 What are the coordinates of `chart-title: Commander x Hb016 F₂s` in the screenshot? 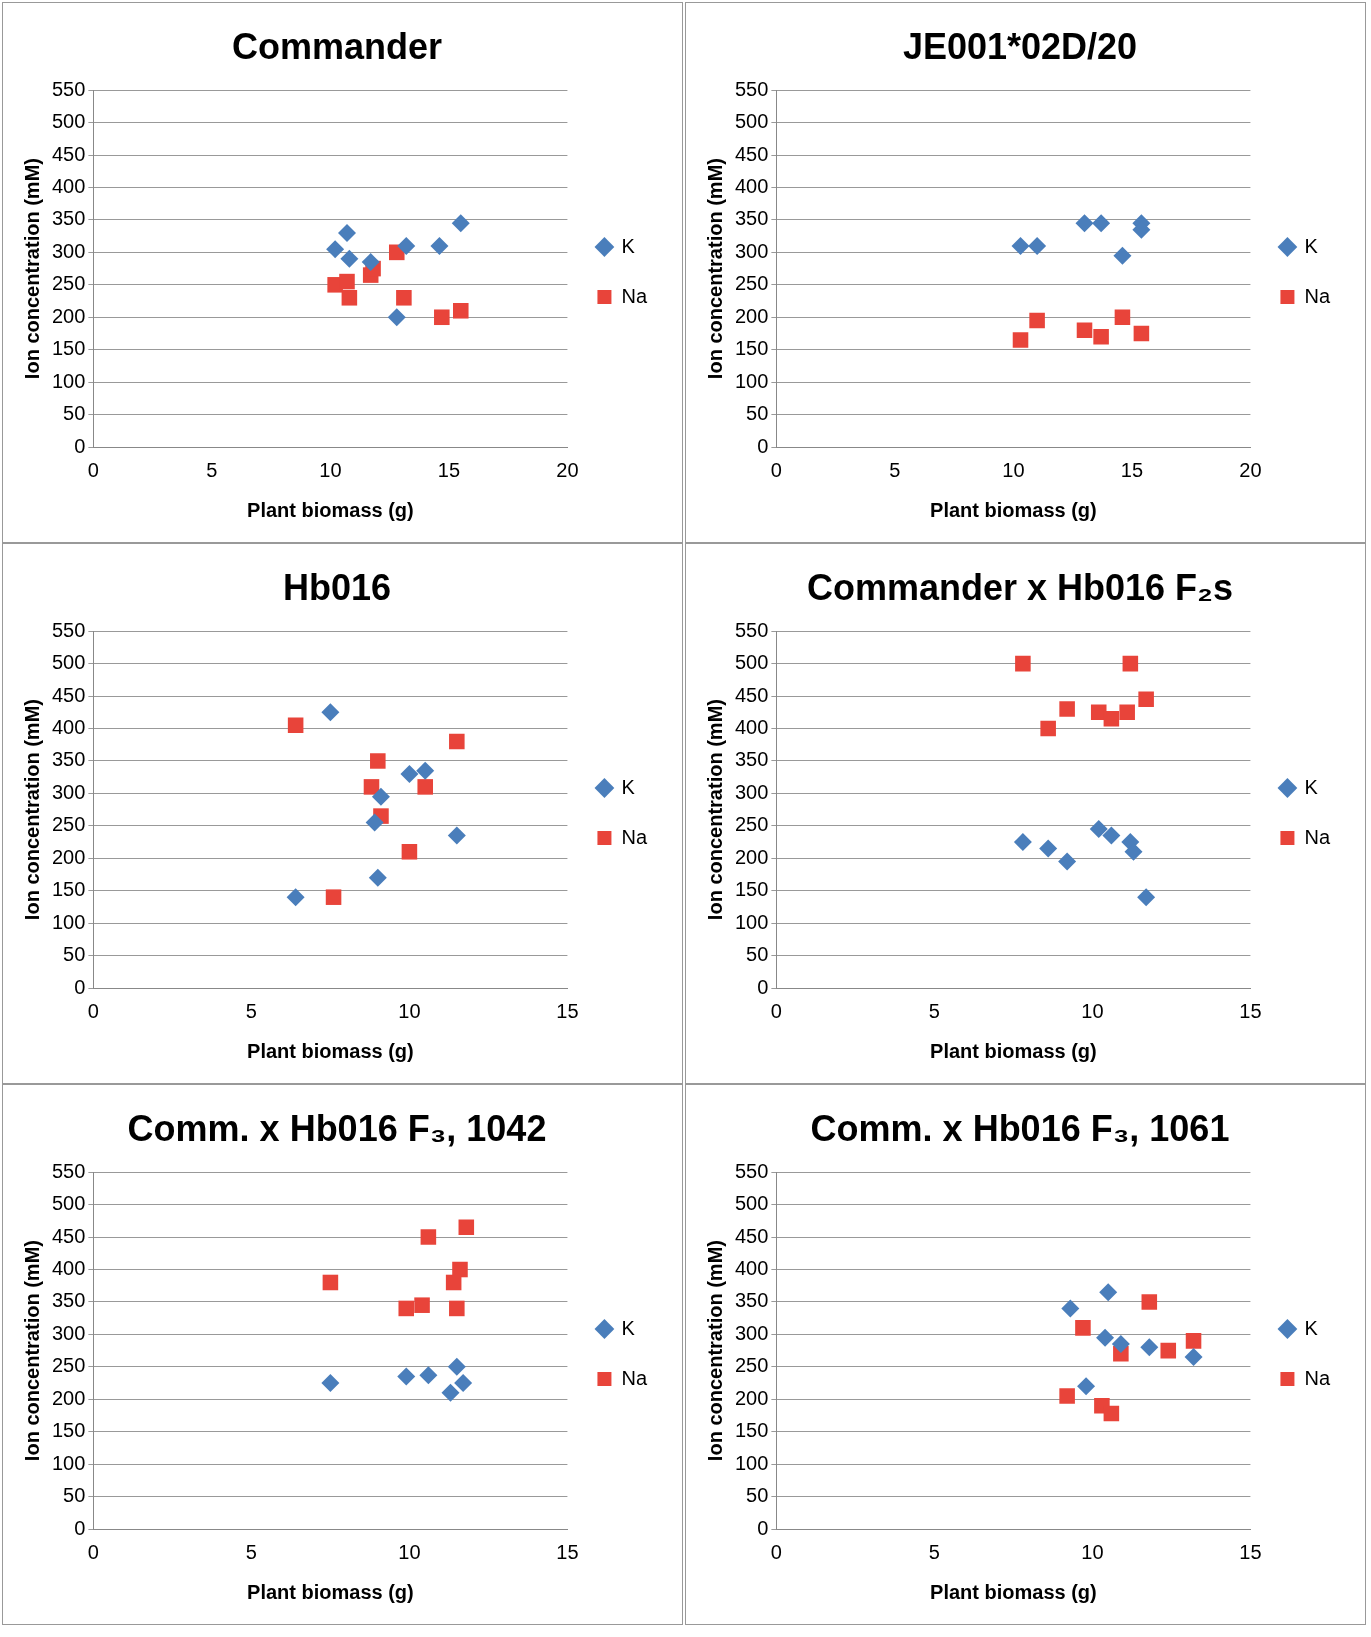 It's located at (1020, 587).